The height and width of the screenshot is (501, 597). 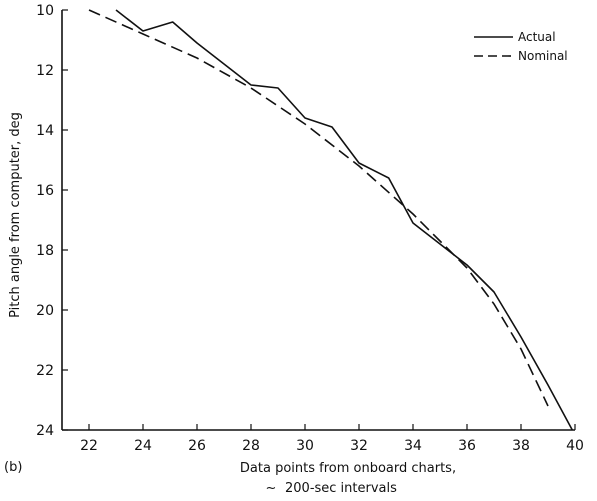 What do you see at coordinates (45, 431) in the screenshot?
I see `y-tick-label: 24` at bounding box center [45, 431].